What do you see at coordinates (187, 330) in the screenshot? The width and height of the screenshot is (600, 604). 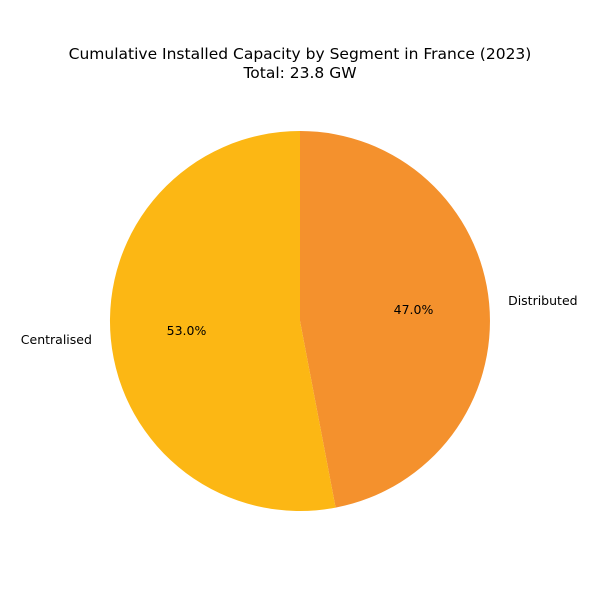 I see `slice-percent-centralised: 53.0%` at bounding box center [187, 330].